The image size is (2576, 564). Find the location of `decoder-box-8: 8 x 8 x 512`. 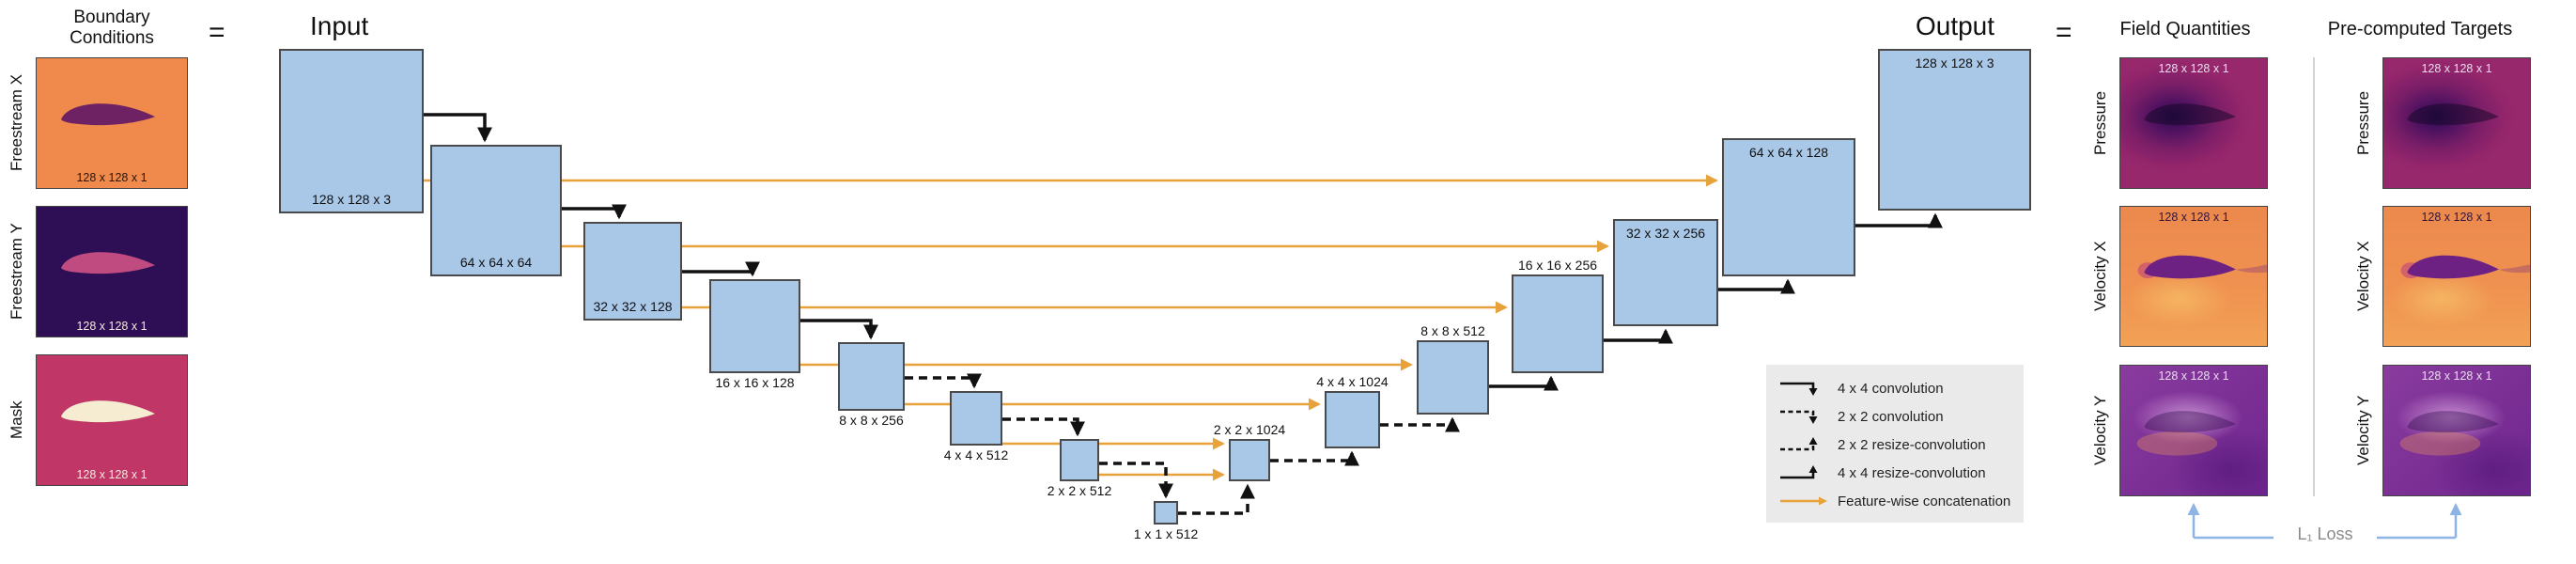

decoder-box-8: 8 x 8 x 512 is located at coordinates (1453, 369).